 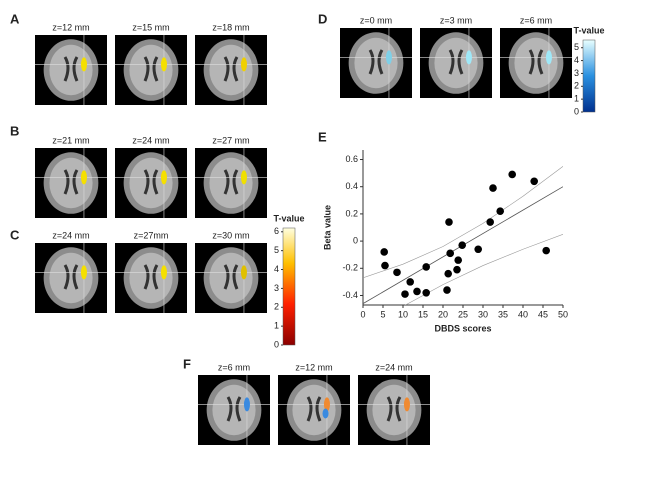 I want to click on x-tick-label: 15, so click(x=423, y=314).